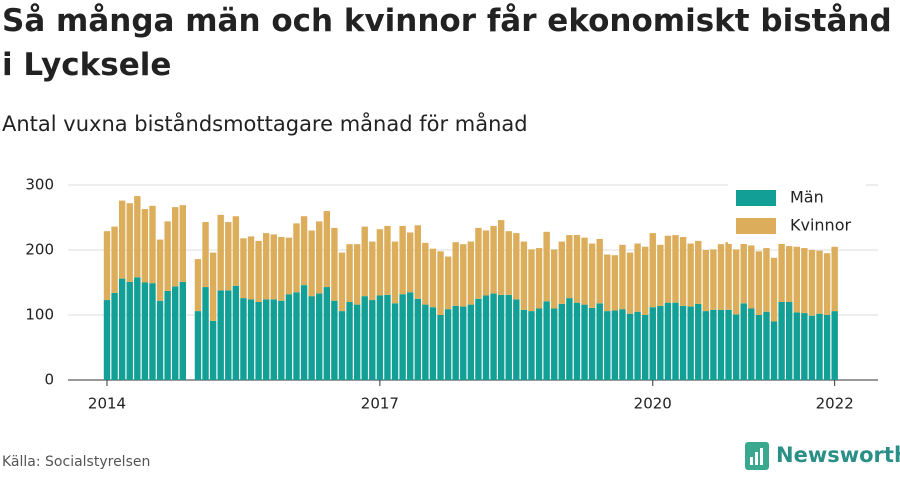  What do you see at coordinates (820, 225) in the screenshot?
I see `legend-label: Kvinnor` at bounding box center [820, 225].